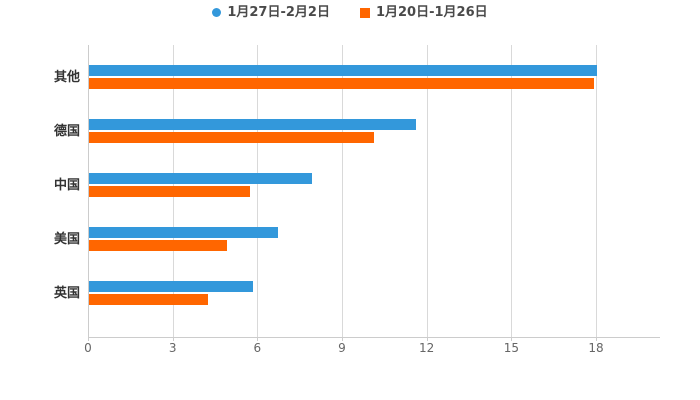 Image resolution: width=700 pixels, height=400 pixels. What do you see at coordinates (66, 293) in the screenshot?
I see `category-label: 英国` at bounding box center [66, 293].